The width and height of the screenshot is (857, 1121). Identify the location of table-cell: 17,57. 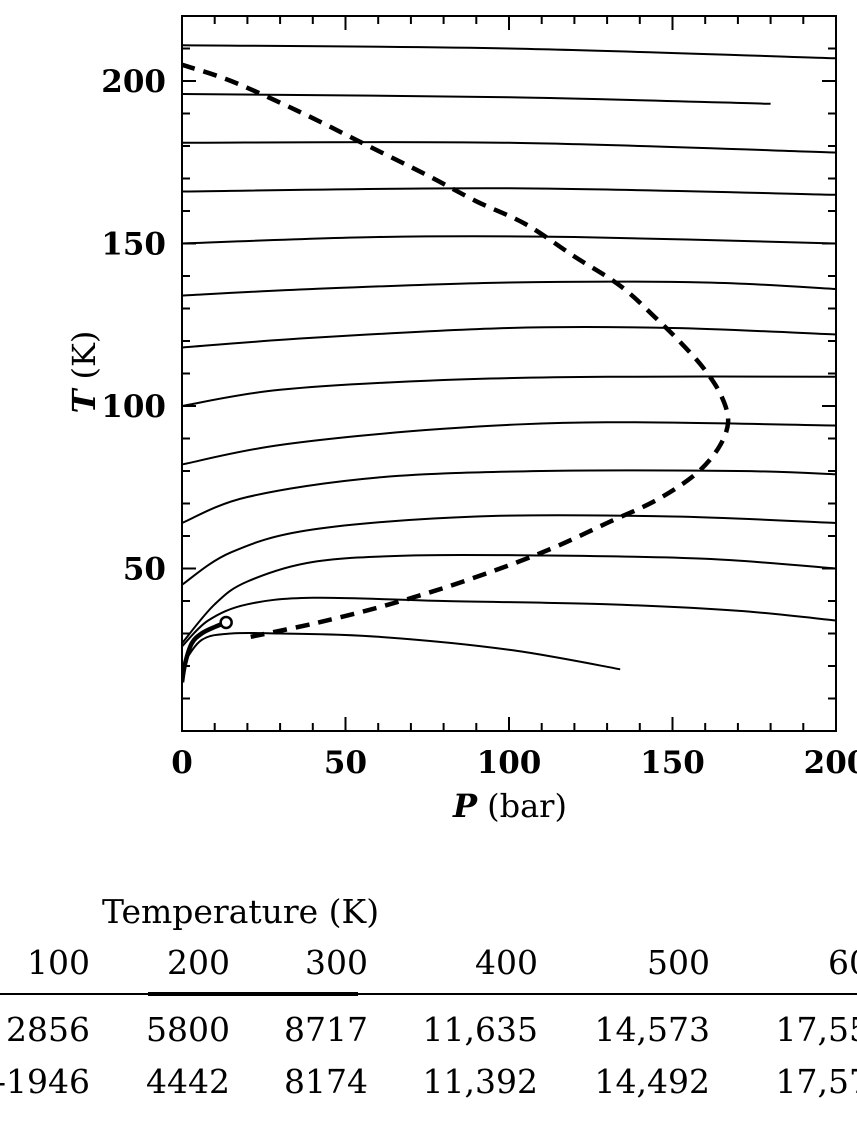
(816, 1081).